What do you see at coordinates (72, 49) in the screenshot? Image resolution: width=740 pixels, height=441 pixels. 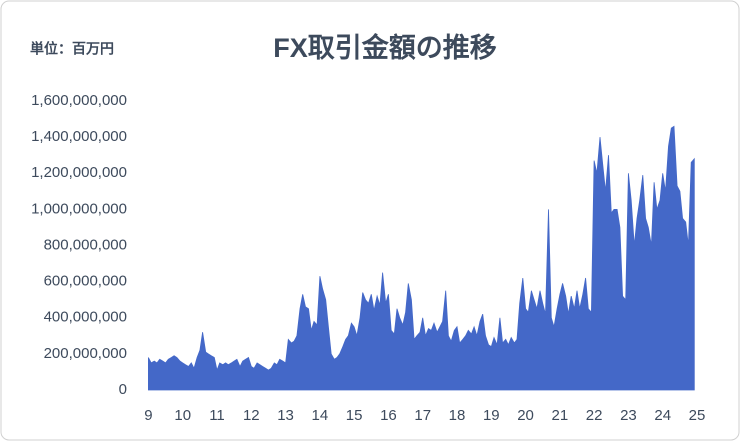 I see `unit-label: 単位：百万円` at bounding box center [72, 49].